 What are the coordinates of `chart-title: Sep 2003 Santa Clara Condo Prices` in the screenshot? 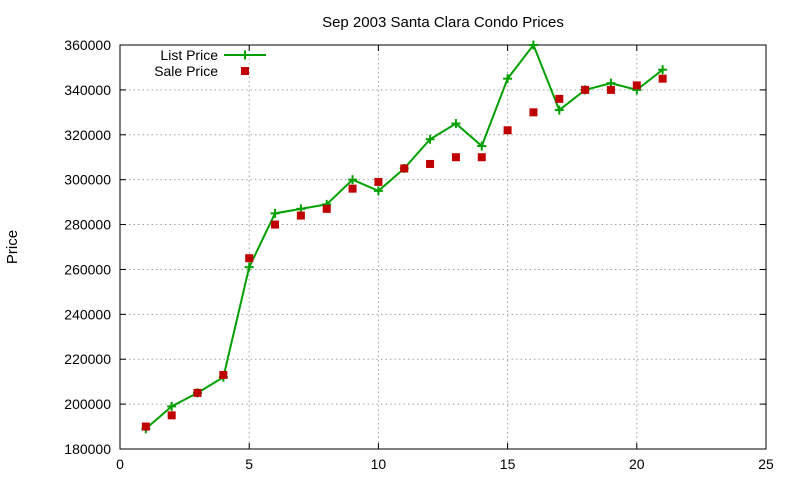 It's located at (443, 22).